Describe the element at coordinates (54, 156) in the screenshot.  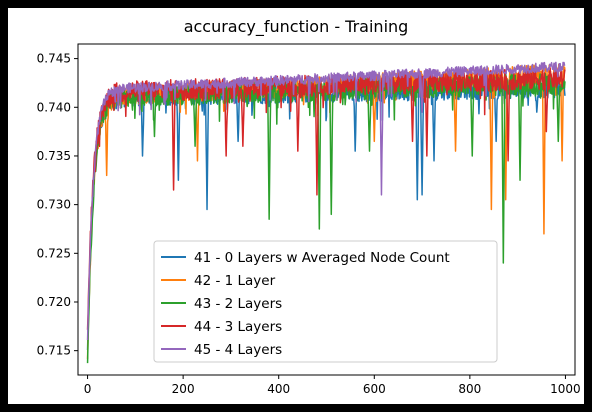
I see `y-tick-label: 0.735` at that location.